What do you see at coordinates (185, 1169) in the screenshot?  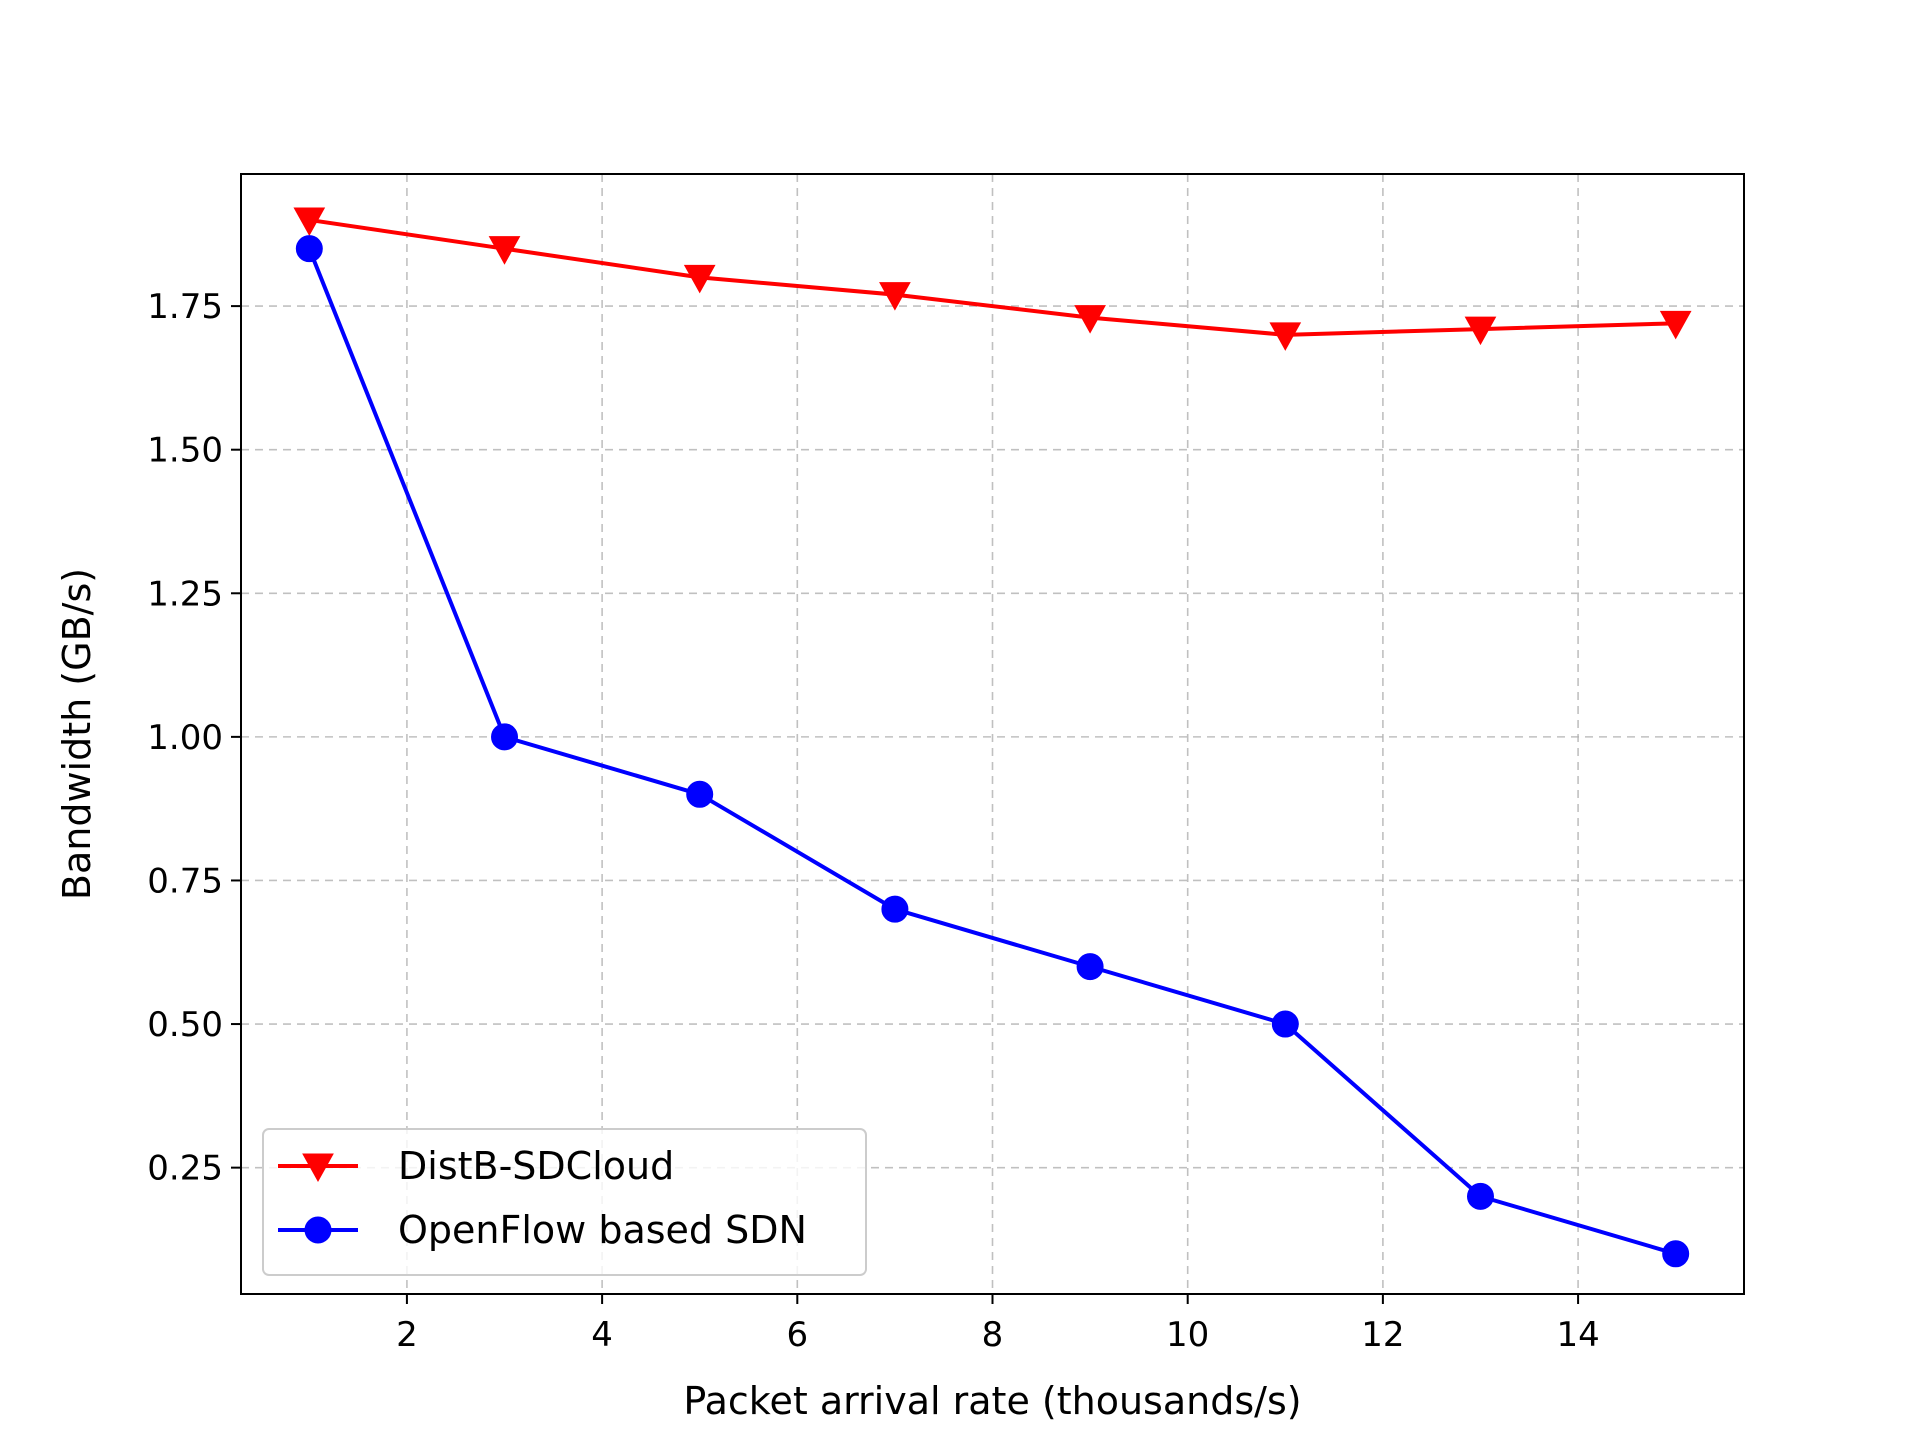 I see `y-tick-label: 0.25` at bounding box center [185, 1169].